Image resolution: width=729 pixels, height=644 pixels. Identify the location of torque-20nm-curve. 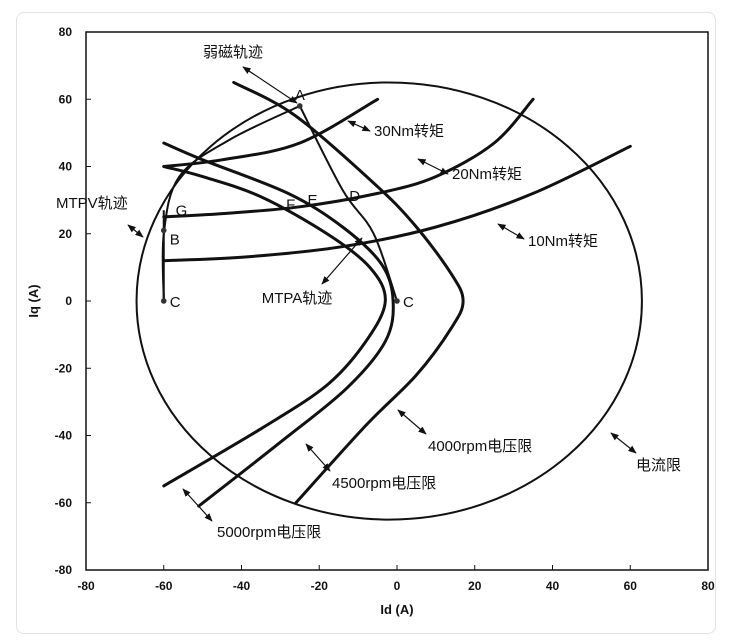
(348, 158).